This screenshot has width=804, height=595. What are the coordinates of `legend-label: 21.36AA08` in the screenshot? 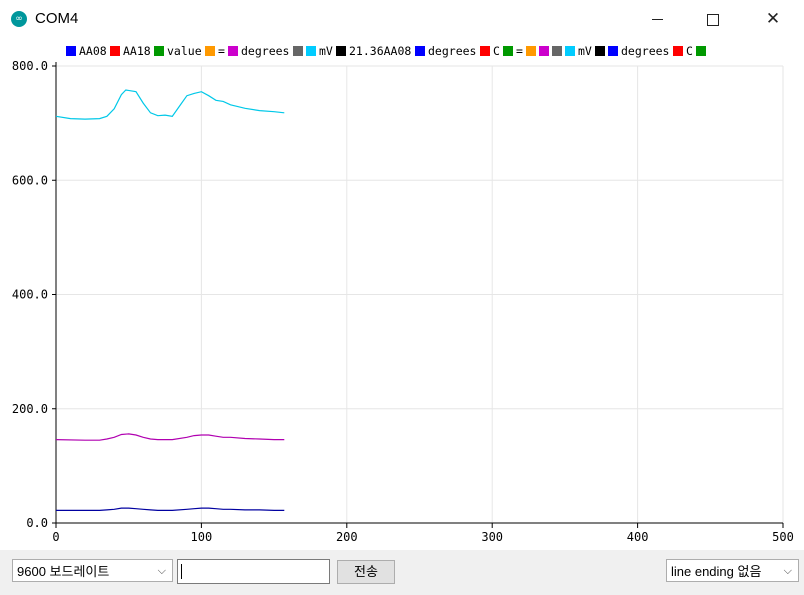 It's located at (380, 51).